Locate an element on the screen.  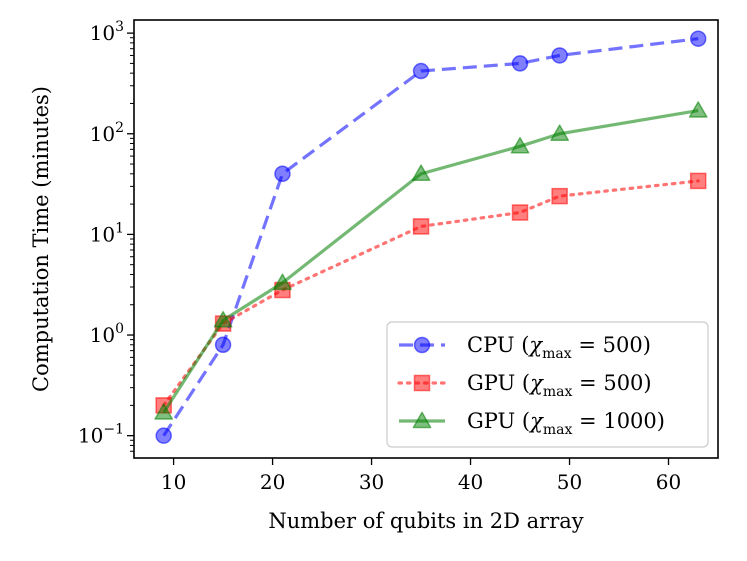
y-tick-label-exponent: 0 is located at coordinates (119, 329).